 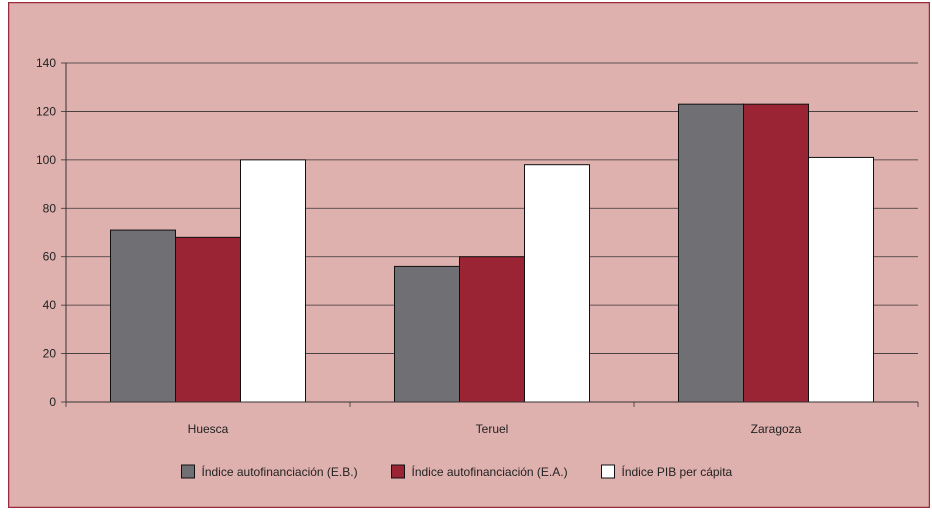 I want to click on y-tick-label: 60, so click(x=50, y=257).